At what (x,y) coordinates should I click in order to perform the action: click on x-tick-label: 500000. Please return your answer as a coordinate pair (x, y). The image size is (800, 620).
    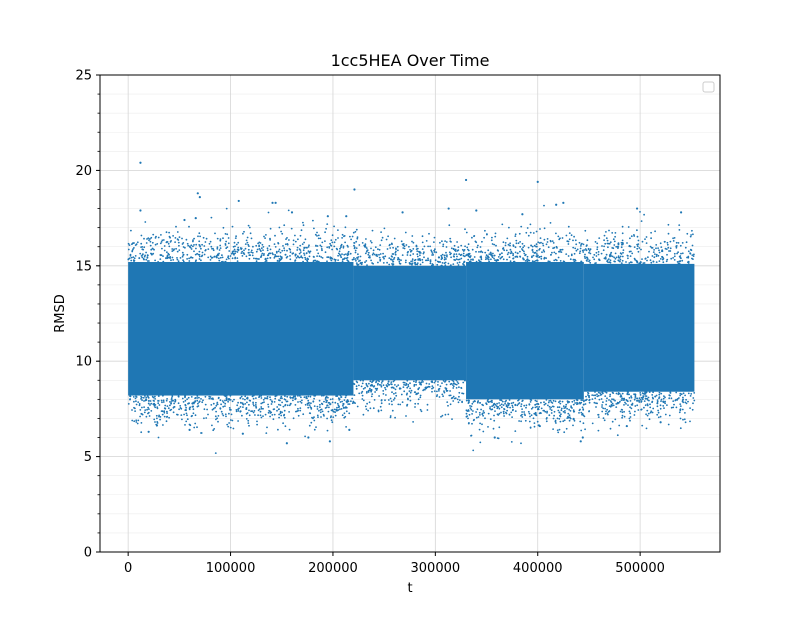
    Looking at the image, I should click on (640, 568).